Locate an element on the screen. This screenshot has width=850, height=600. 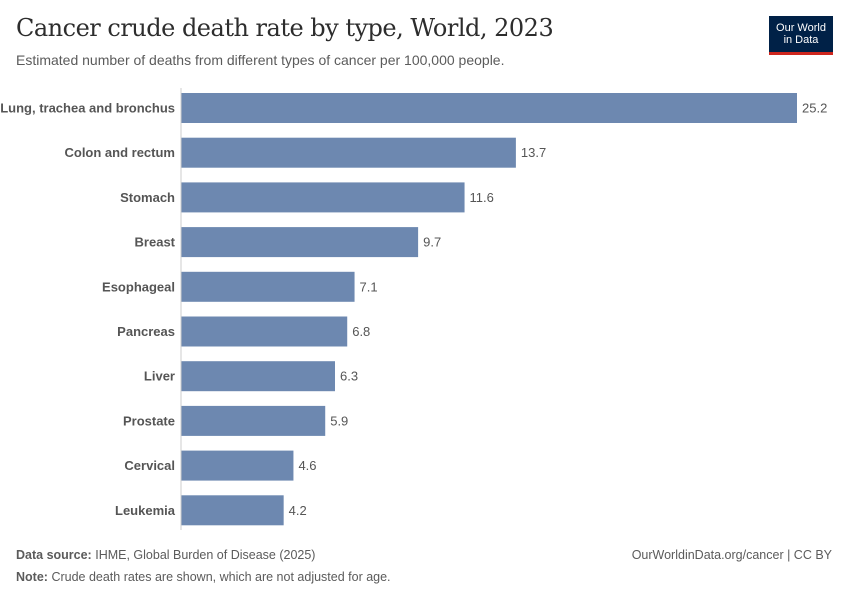
logo-line-1: Our World is located at coordinates (801, 28).